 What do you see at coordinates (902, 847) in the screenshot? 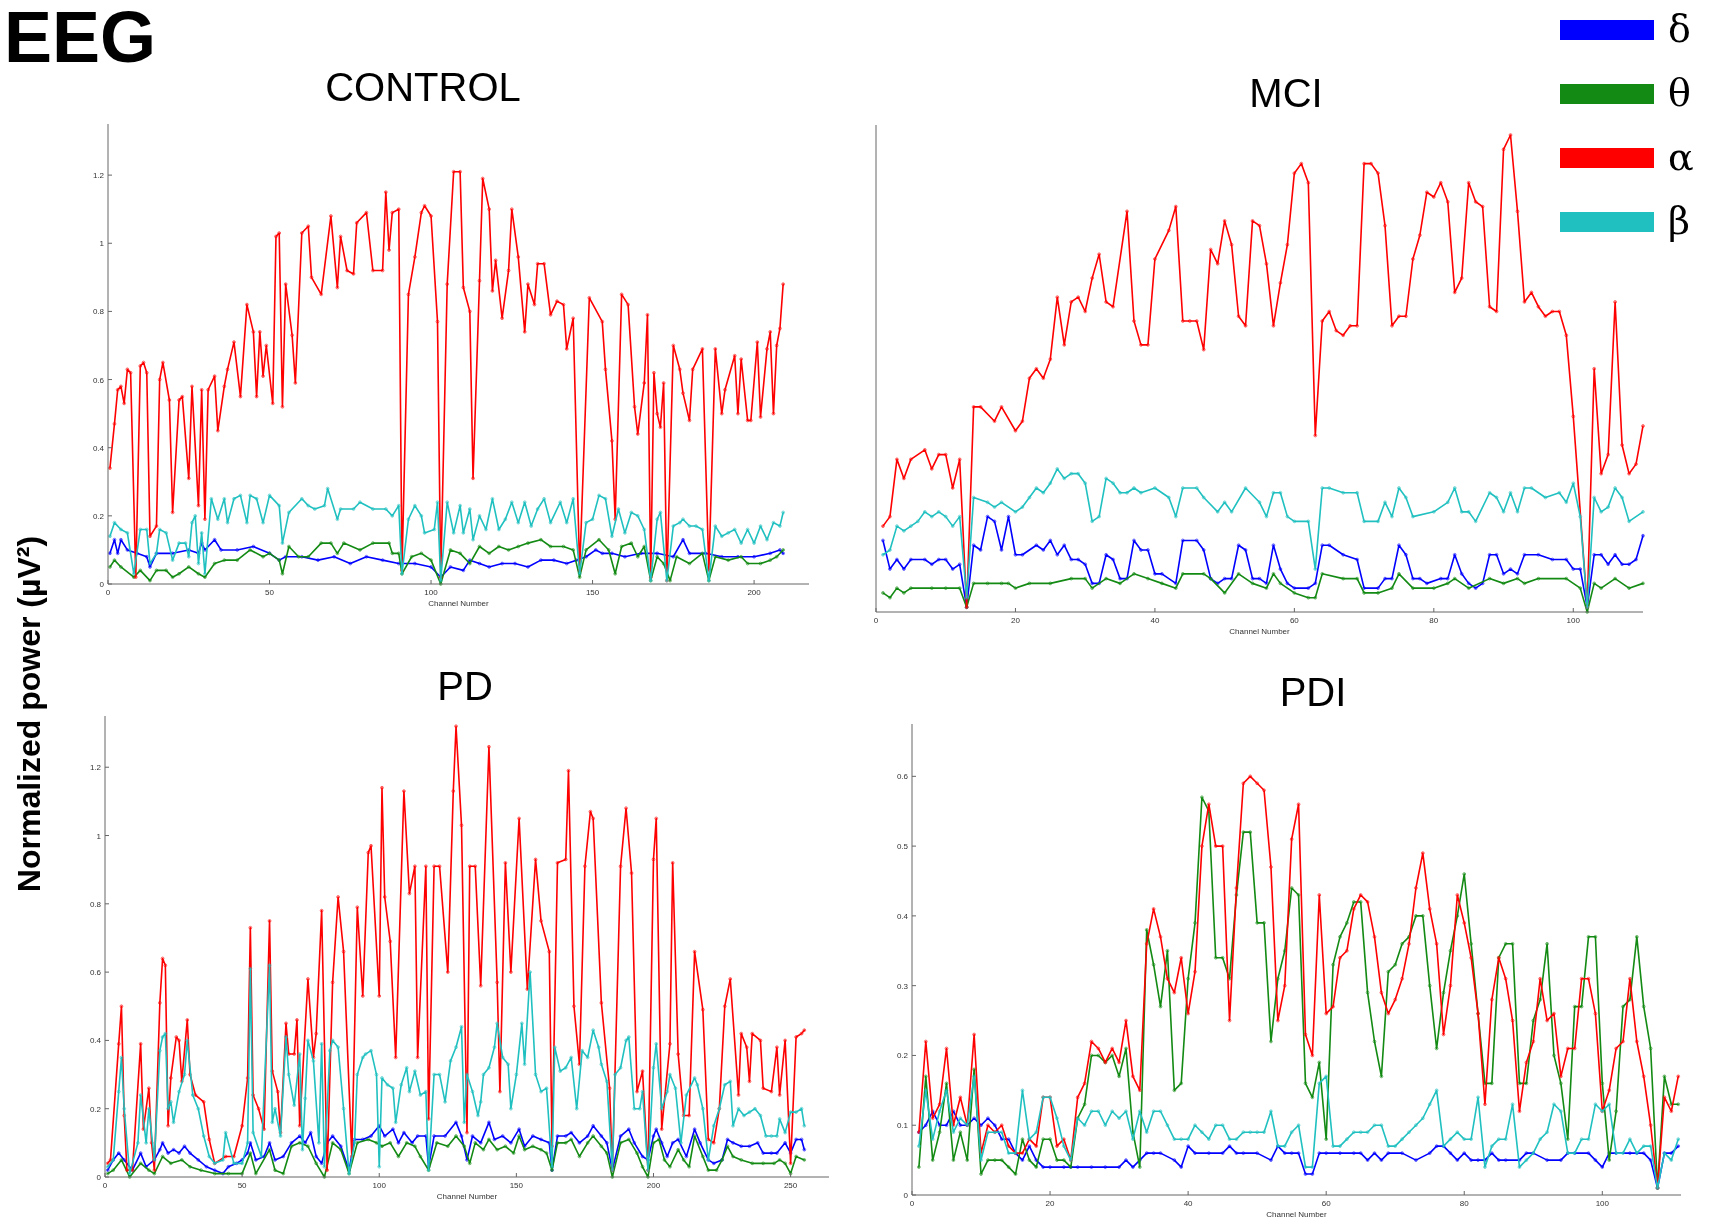
I see `y-tick-label: 0.5` at bounding box center [902, 847].